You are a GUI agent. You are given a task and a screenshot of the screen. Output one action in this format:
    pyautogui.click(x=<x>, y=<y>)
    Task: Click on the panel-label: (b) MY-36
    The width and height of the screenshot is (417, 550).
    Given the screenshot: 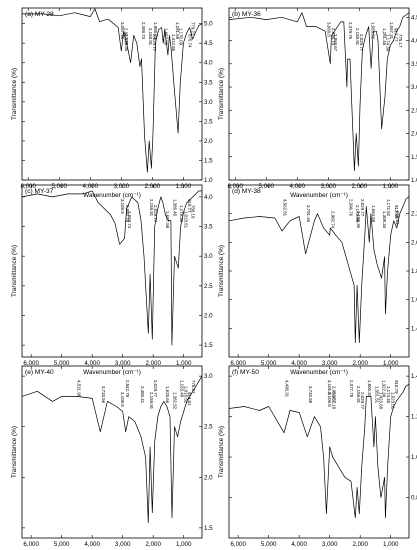 What is the action you would take?
    pyautogui.click(x=246, y=14)
    